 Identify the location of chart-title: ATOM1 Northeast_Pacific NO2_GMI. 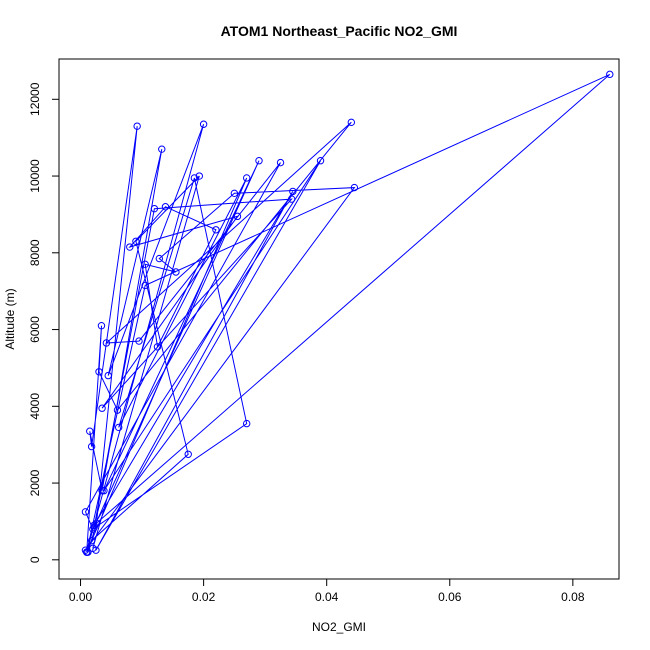
(339, 31).